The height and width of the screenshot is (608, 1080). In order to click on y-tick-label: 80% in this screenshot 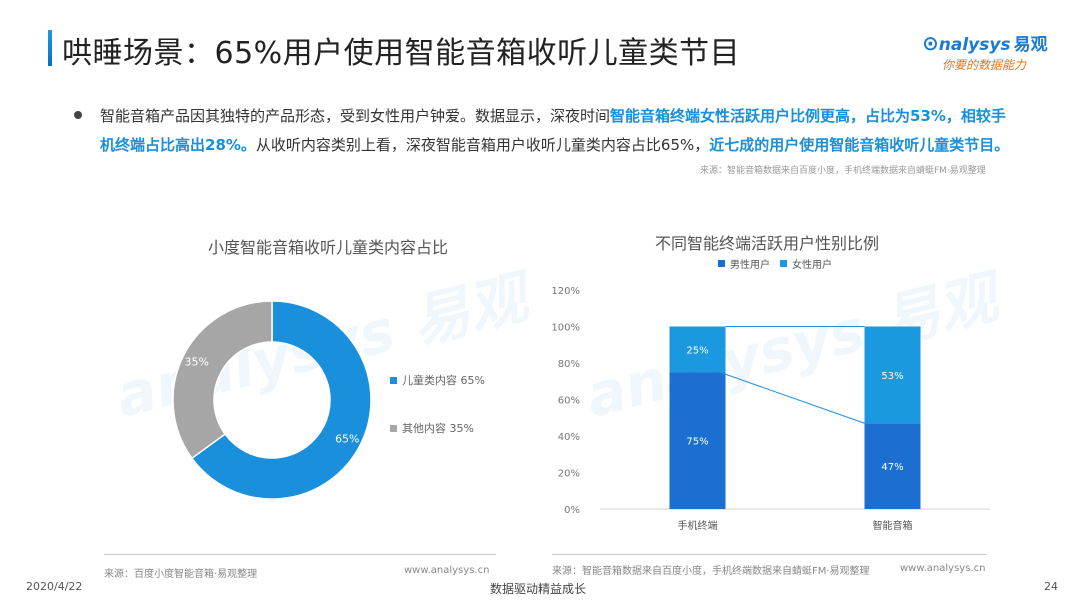, I will do `click(569, 364)`.